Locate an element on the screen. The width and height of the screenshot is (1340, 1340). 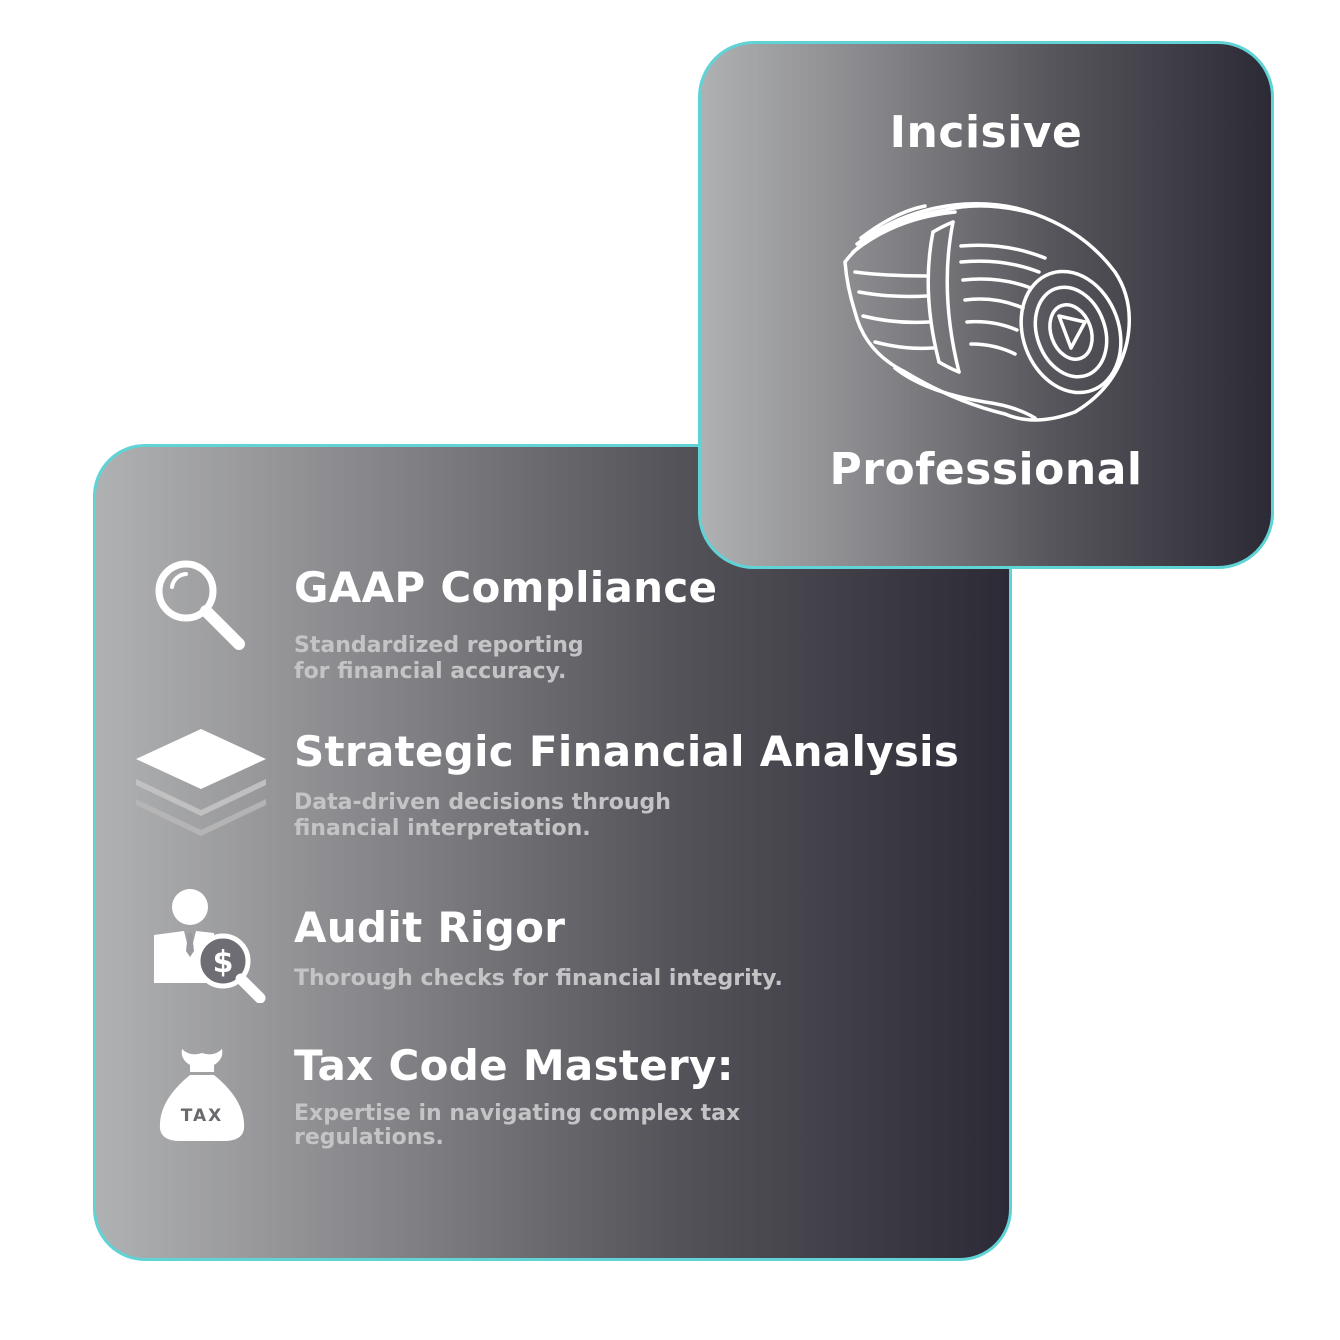
svg-text: TAX is located at coordinates (202, 1116).